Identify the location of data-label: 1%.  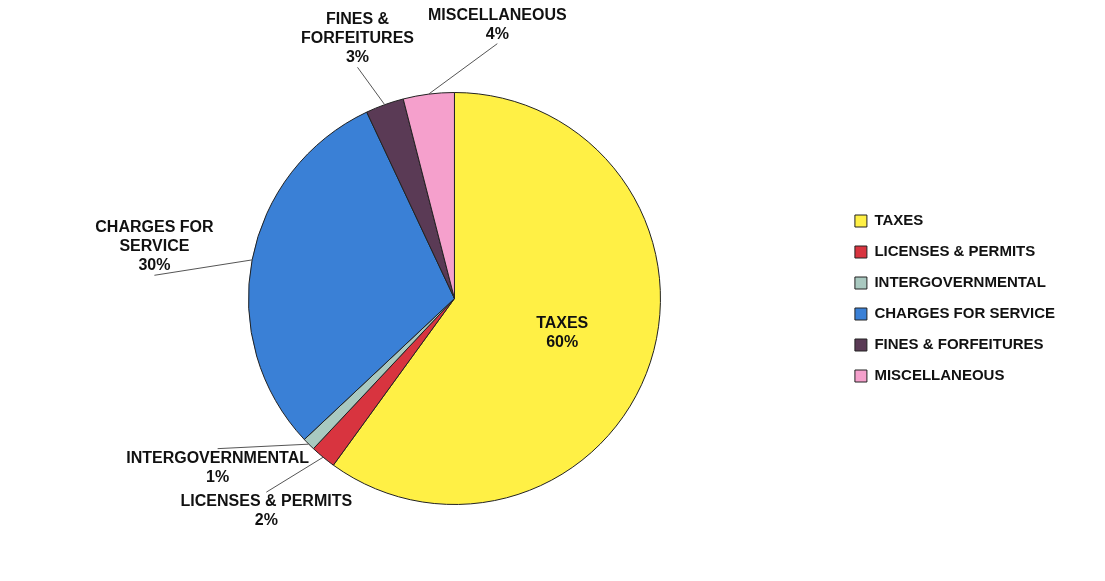
(218, 476).